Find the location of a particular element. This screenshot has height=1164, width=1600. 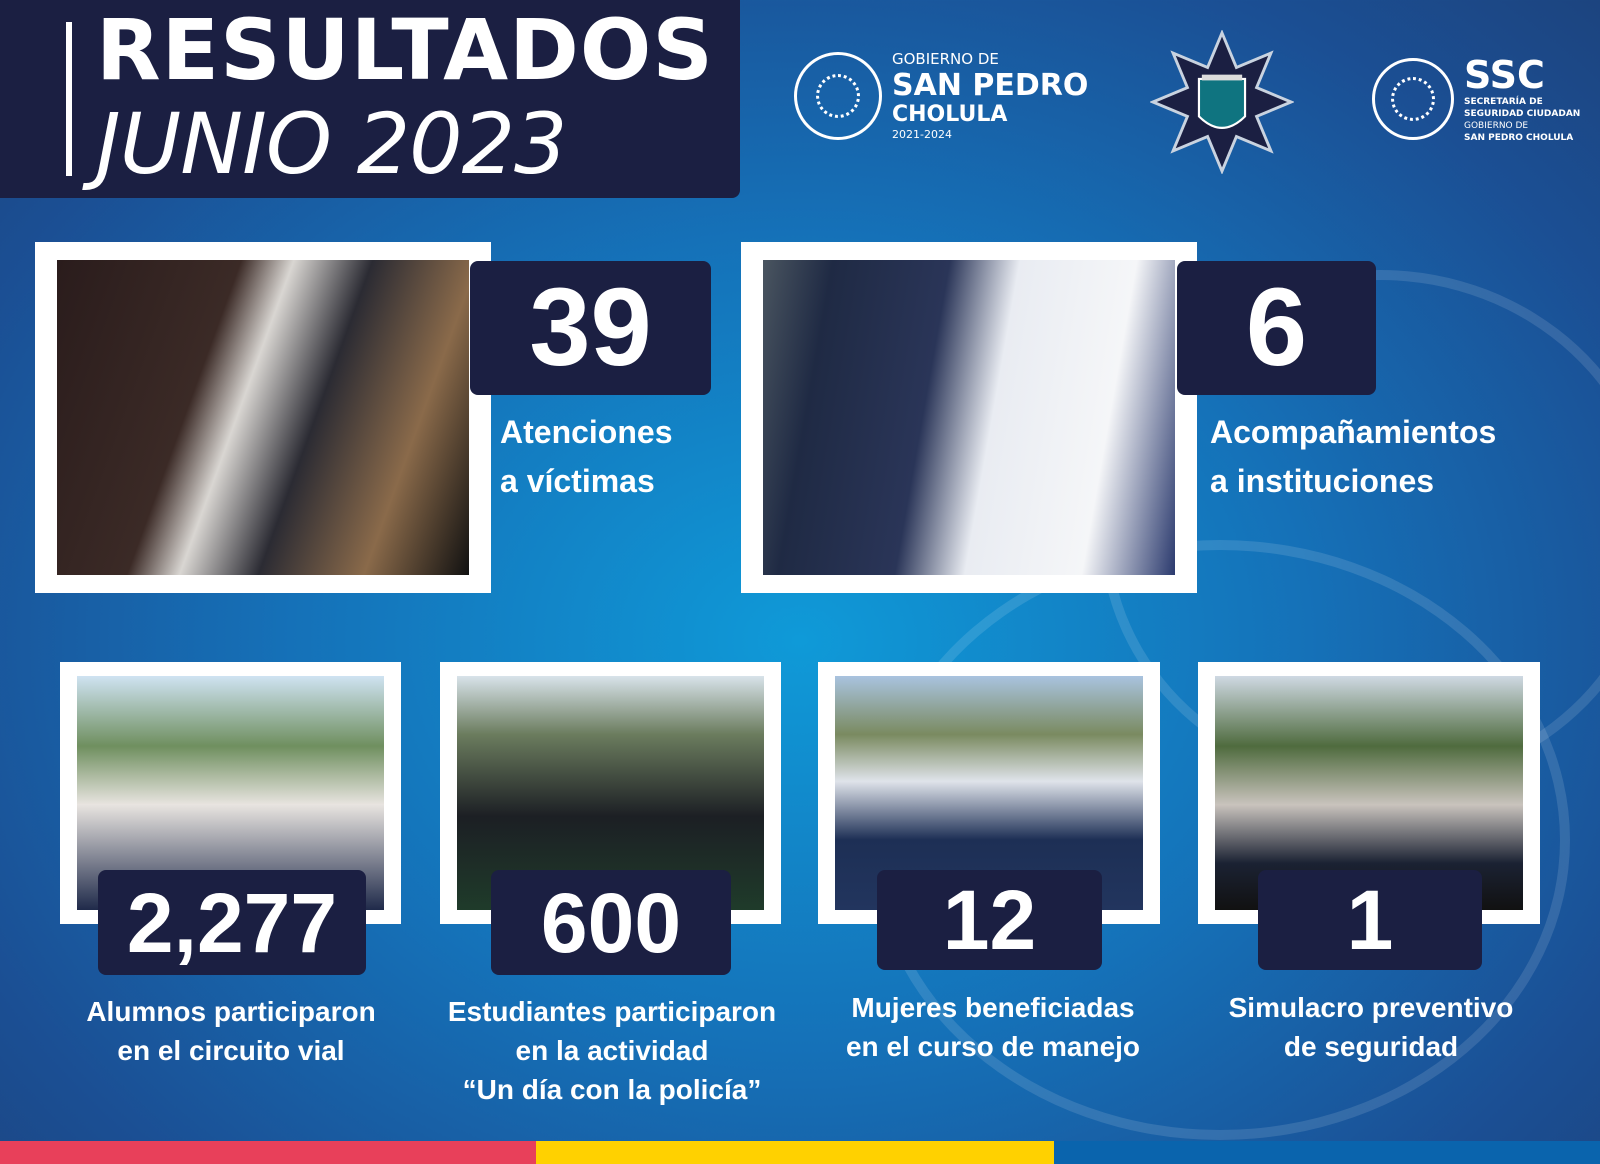

footer-stripe-blue is located at coordinates (1327, 1152).